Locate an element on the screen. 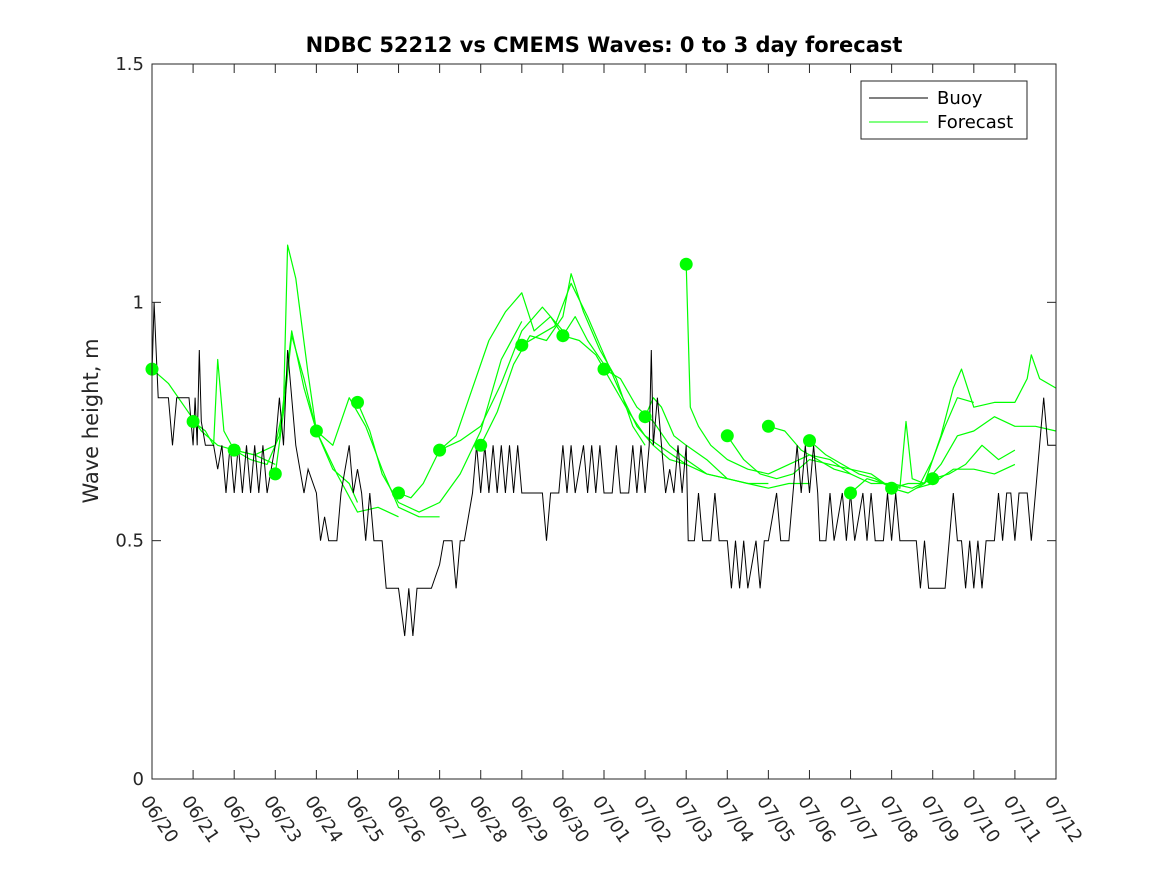 Image resolution: width=1167 pixels, height=875 pixels. y-tick-label-1: 0.5 is located at coordinates (129, 541).